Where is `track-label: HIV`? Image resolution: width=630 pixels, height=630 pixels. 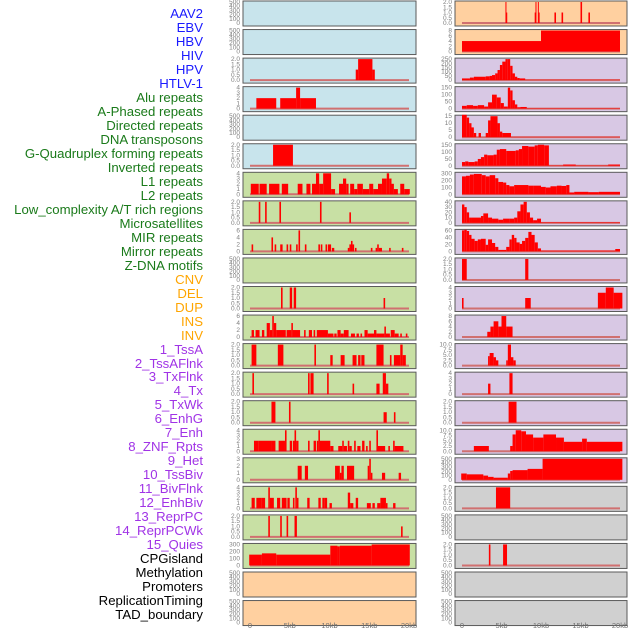
track-label: HIV is located at coordinates (192, 55).